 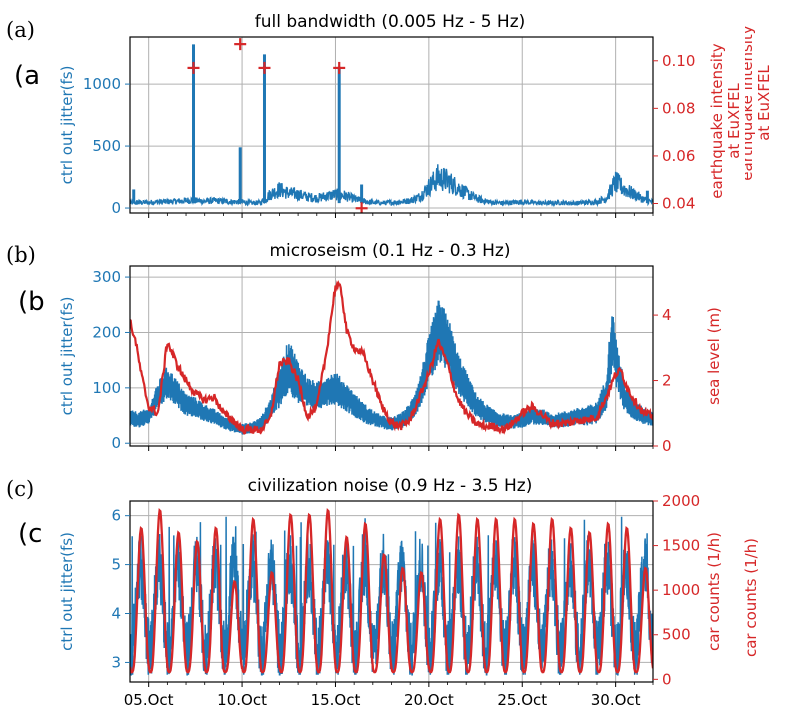 I want to click on right-axis-label-line1: earthquake intensity, so click(x=717, y=120).